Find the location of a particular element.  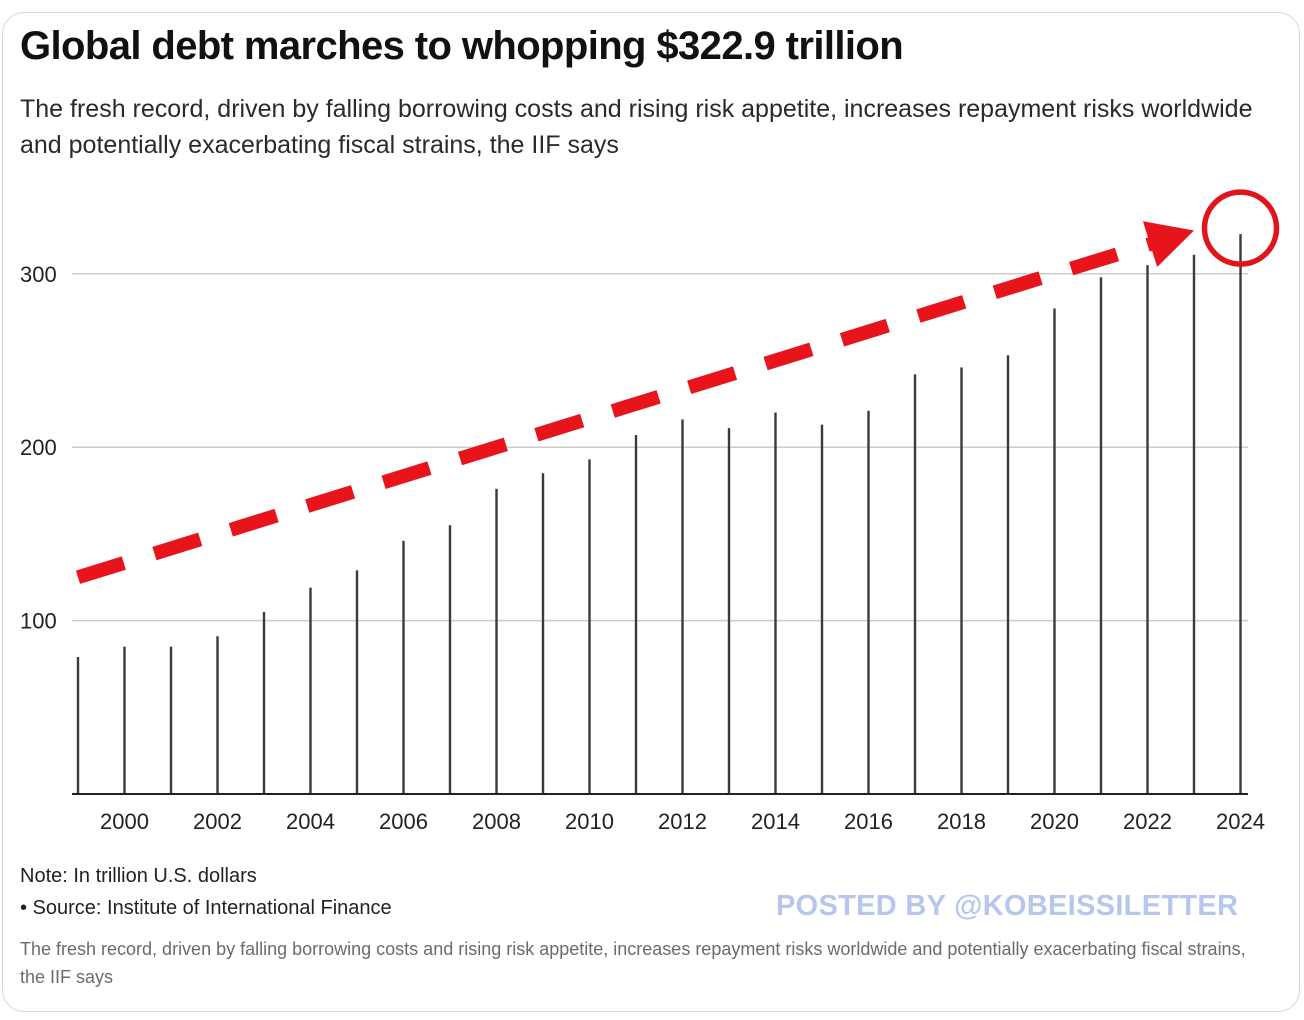

bar-2000 is located at coordinates (124, 720).